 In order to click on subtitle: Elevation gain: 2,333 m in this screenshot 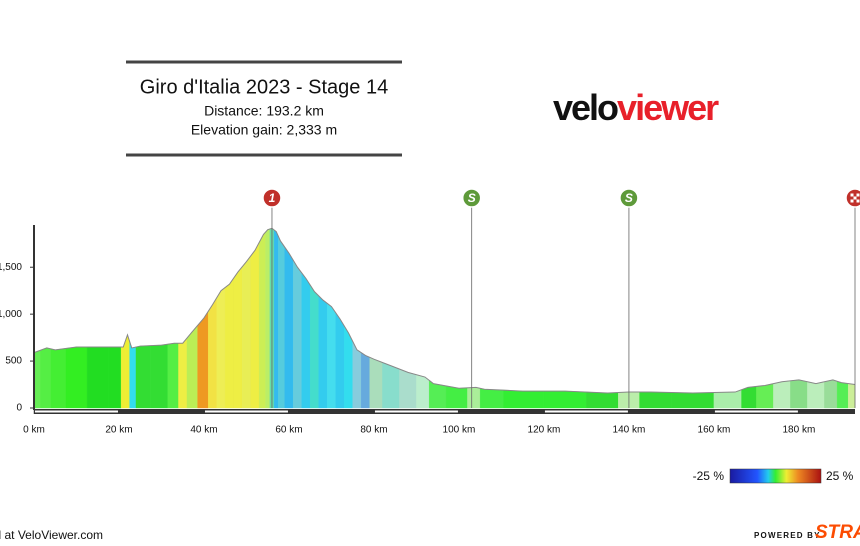, I will do `click(264, 130)`.